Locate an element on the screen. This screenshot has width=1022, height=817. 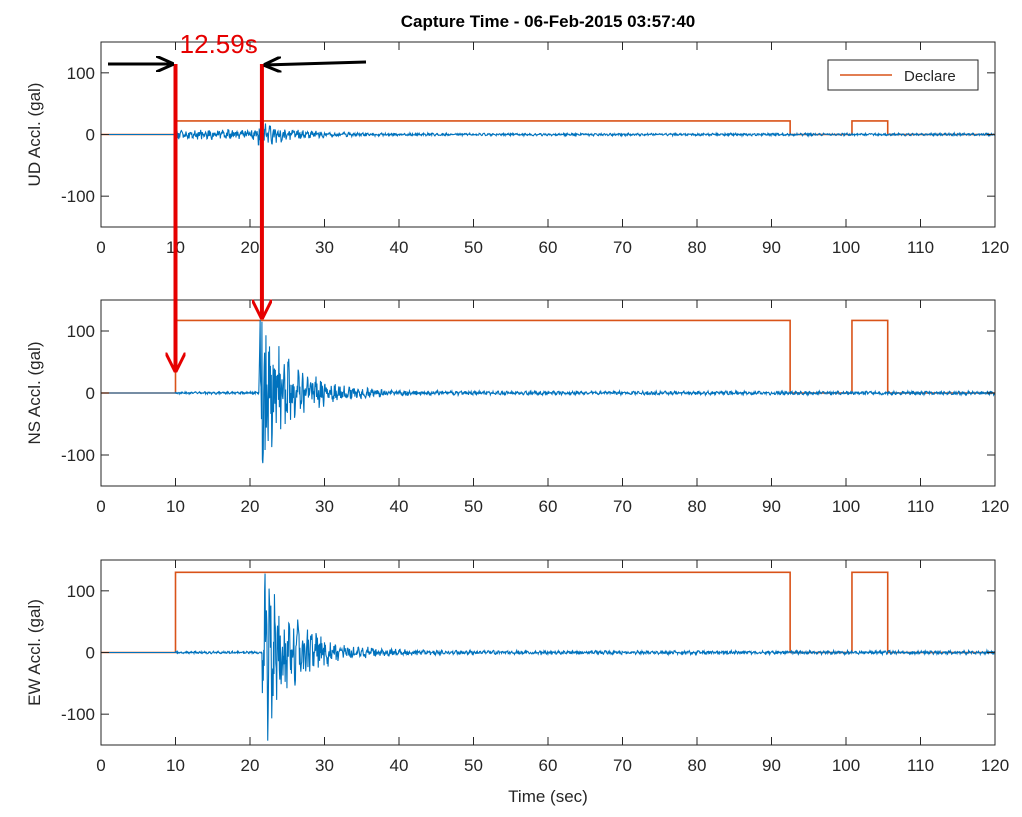
right-bracket-arrow is located at coordinates (315, 63).